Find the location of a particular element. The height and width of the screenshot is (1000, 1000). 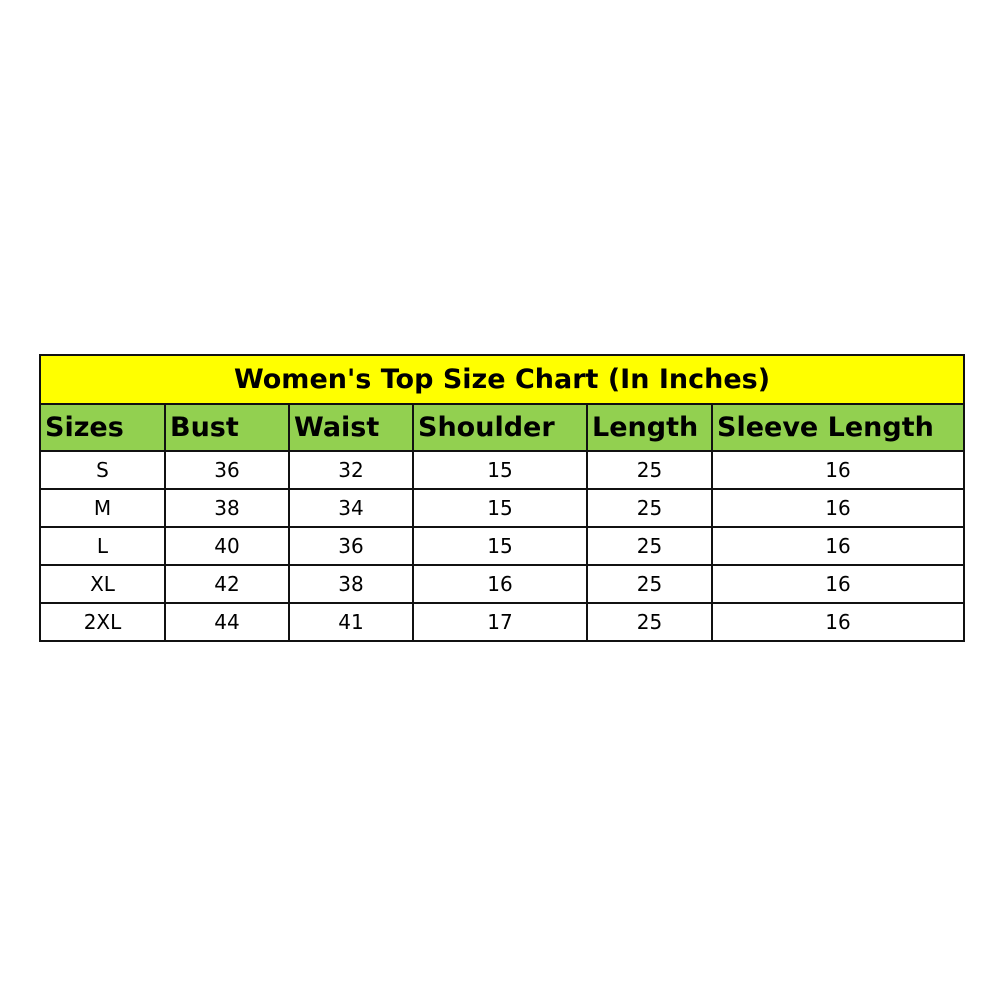

table-cell: S is located at coordinates (102, 470).